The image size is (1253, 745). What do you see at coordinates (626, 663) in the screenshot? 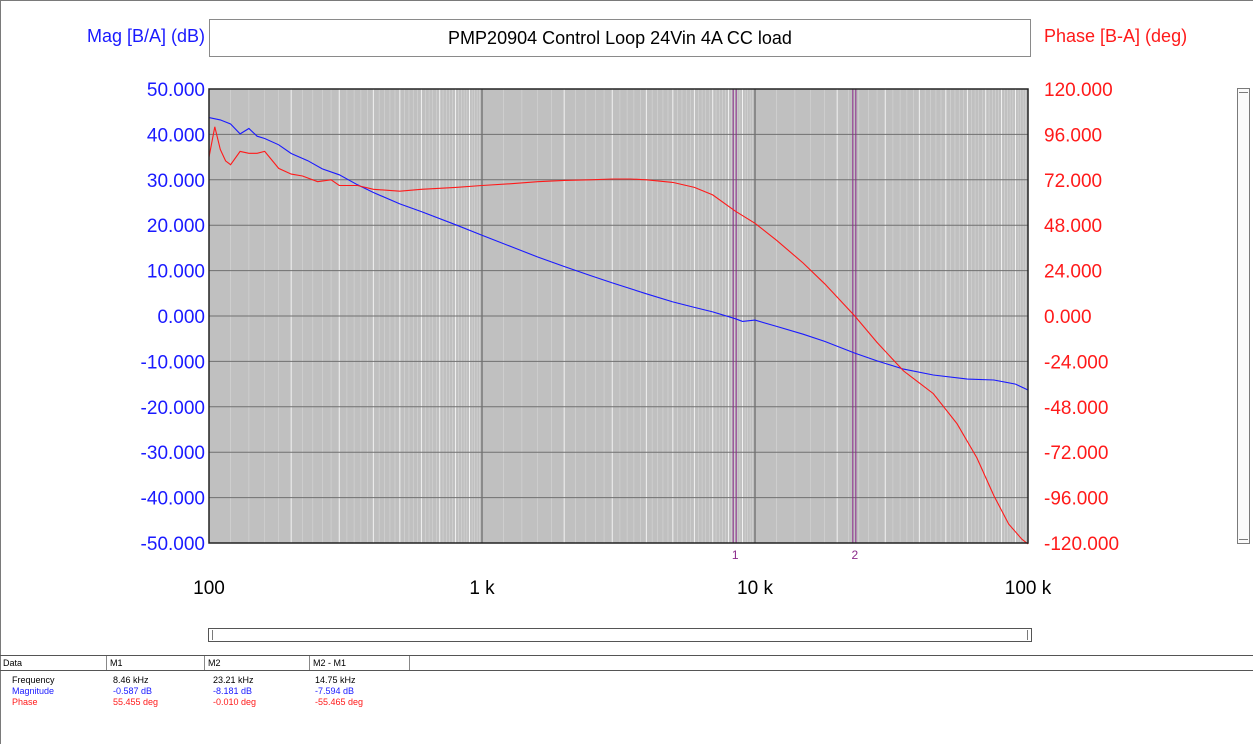
I see `data-table-header: Data M1 M2 M2 - M1` at bounding box center [626, 663].